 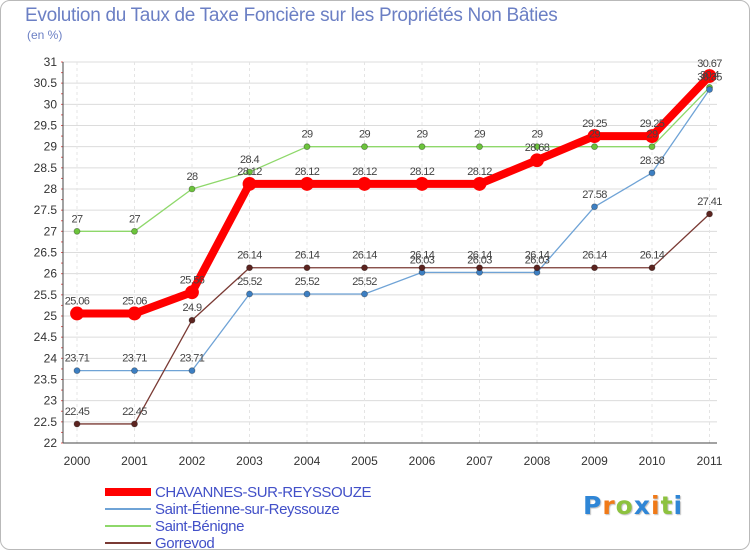 What do you see at coordinates (537, 148) in the screenshot?
I see `data-label: 28.68` at bounding box center [537, 148].